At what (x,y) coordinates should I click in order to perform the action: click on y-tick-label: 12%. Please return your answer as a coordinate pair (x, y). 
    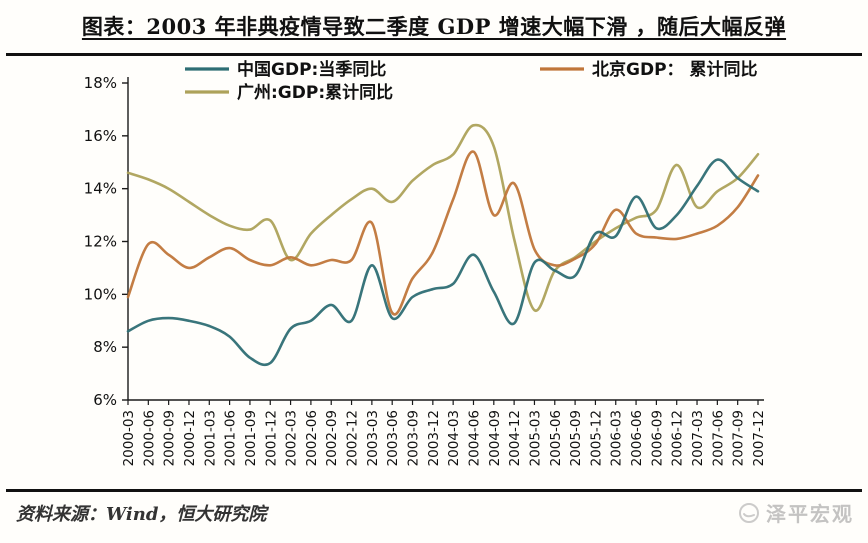
    Looking at the image, I should click on (100, 242).